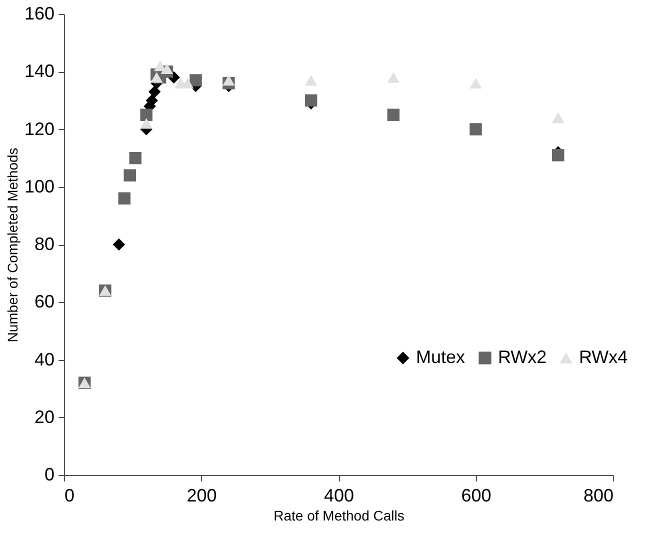 The width and height of the screenshot is (669, 554). What do you see at coordinates (39, 71) in the screenshot?
I see `y-tick-label: 140` at bounding box center [39, 71].